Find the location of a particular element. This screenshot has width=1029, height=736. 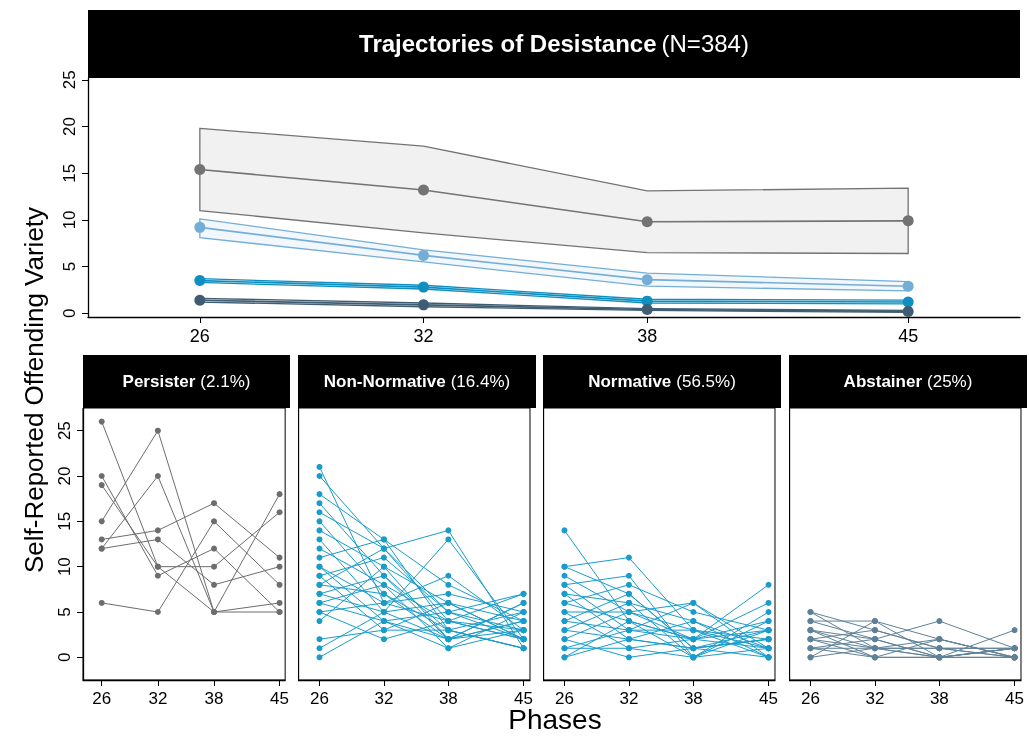

chart-title: Abstainer is located at coordinates (883, 381).